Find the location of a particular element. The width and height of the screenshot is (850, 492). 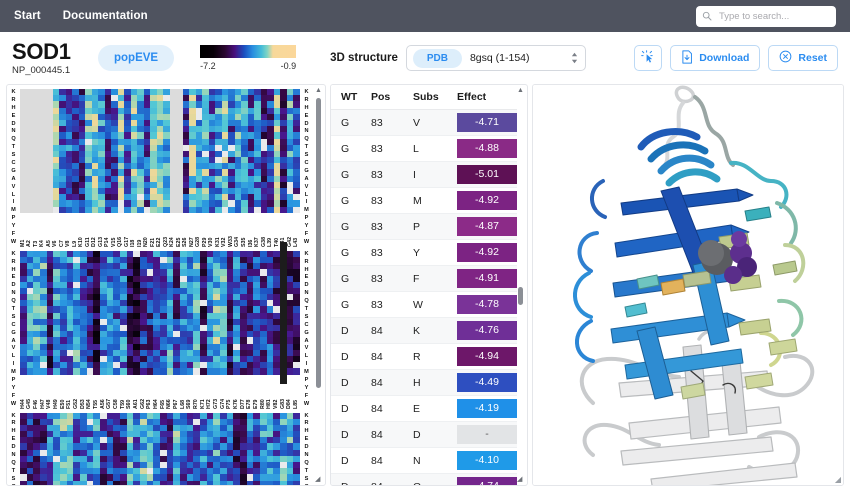

position-tick: S60 is located at coordinates (129, 404).